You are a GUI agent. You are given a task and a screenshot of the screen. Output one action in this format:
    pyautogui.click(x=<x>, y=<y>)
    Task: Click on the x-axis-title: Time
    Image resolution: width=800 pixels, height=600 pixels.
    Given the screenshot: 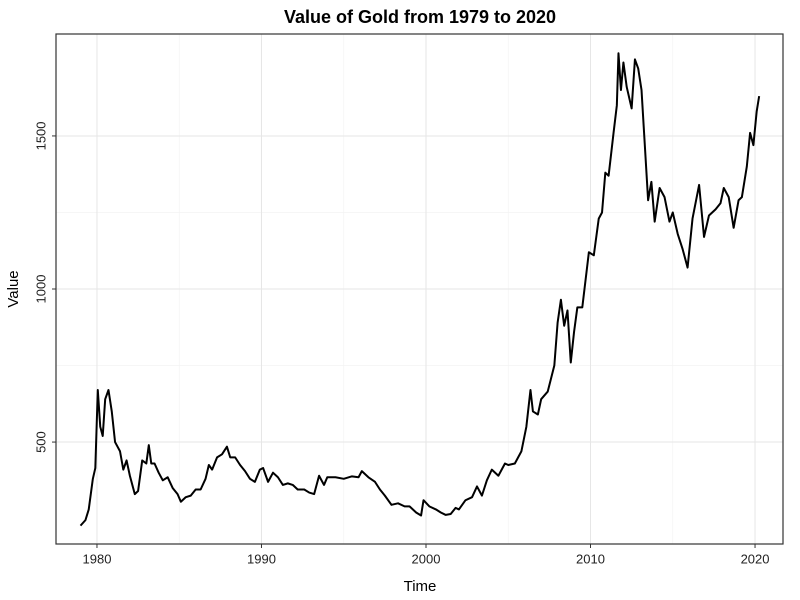 What is the action you would take?
    pyautogui.click(x=420, y=586)
    